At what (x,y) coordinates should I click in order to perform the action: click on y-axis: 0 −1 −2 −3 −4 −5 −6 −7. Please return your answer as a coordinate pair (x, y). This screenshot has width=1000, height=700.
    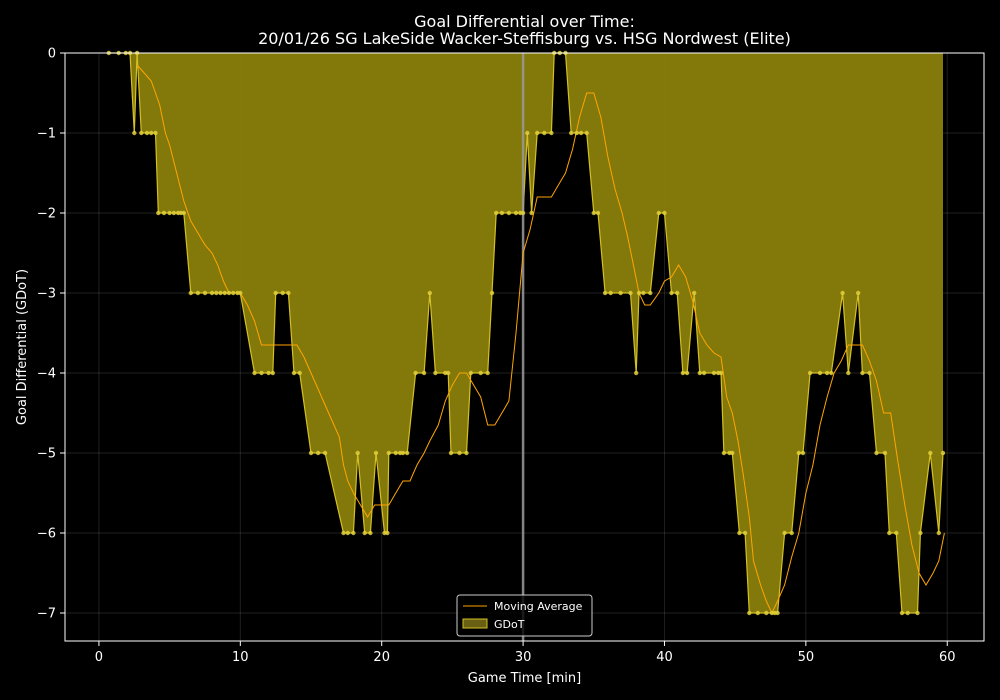
    Looking at the image, I should click on (51, 334).